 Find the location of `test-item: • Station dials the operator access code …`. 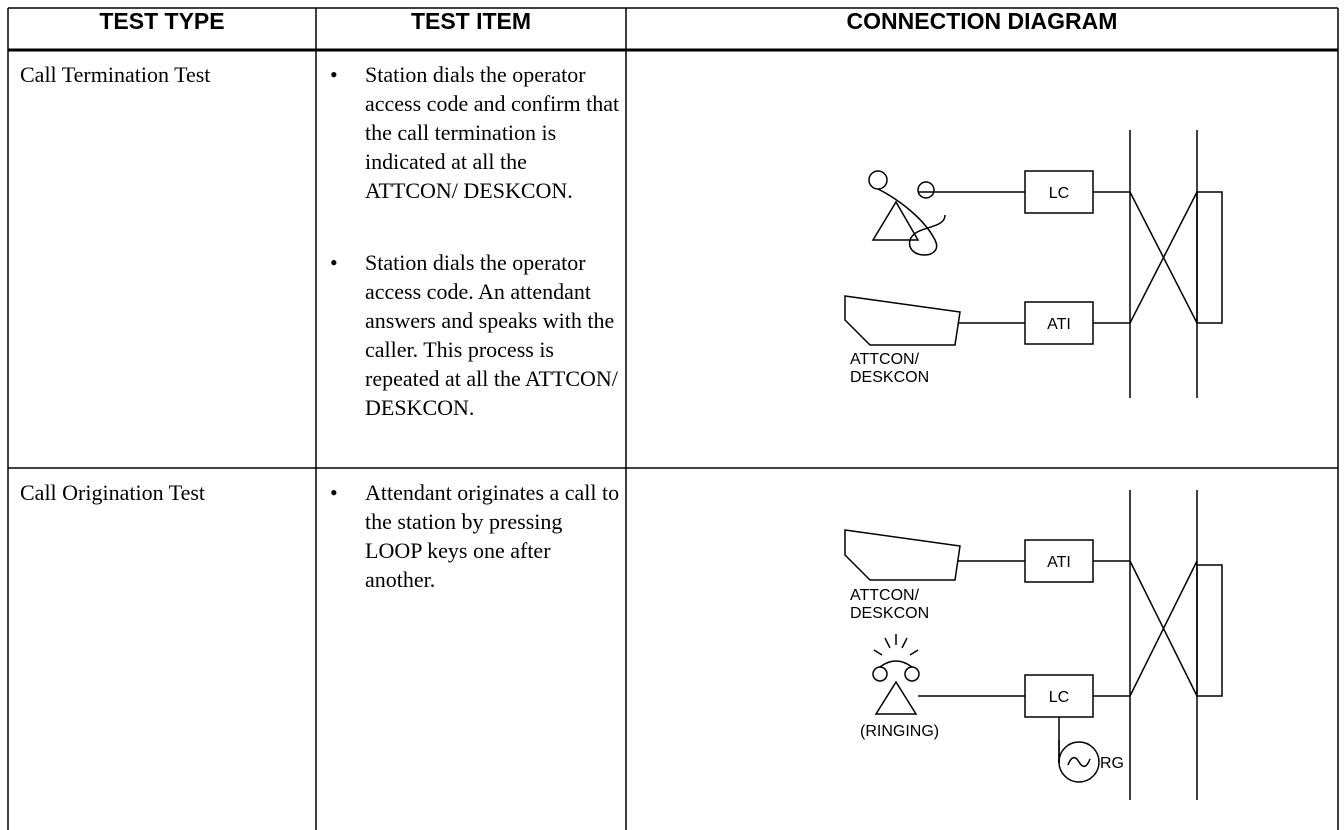

test-item: • Station dials the operator access code … is located at coordinates (475, 132).